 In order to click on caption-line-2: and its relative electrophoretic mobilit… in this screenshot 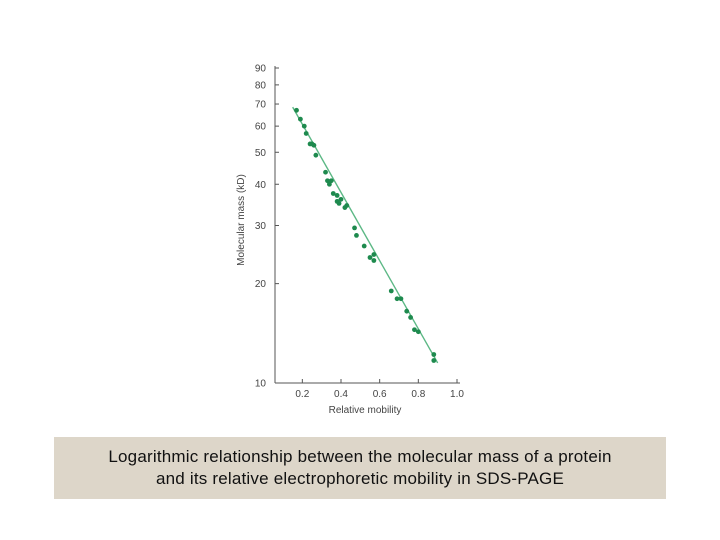, I will do `click(360, 478)`.